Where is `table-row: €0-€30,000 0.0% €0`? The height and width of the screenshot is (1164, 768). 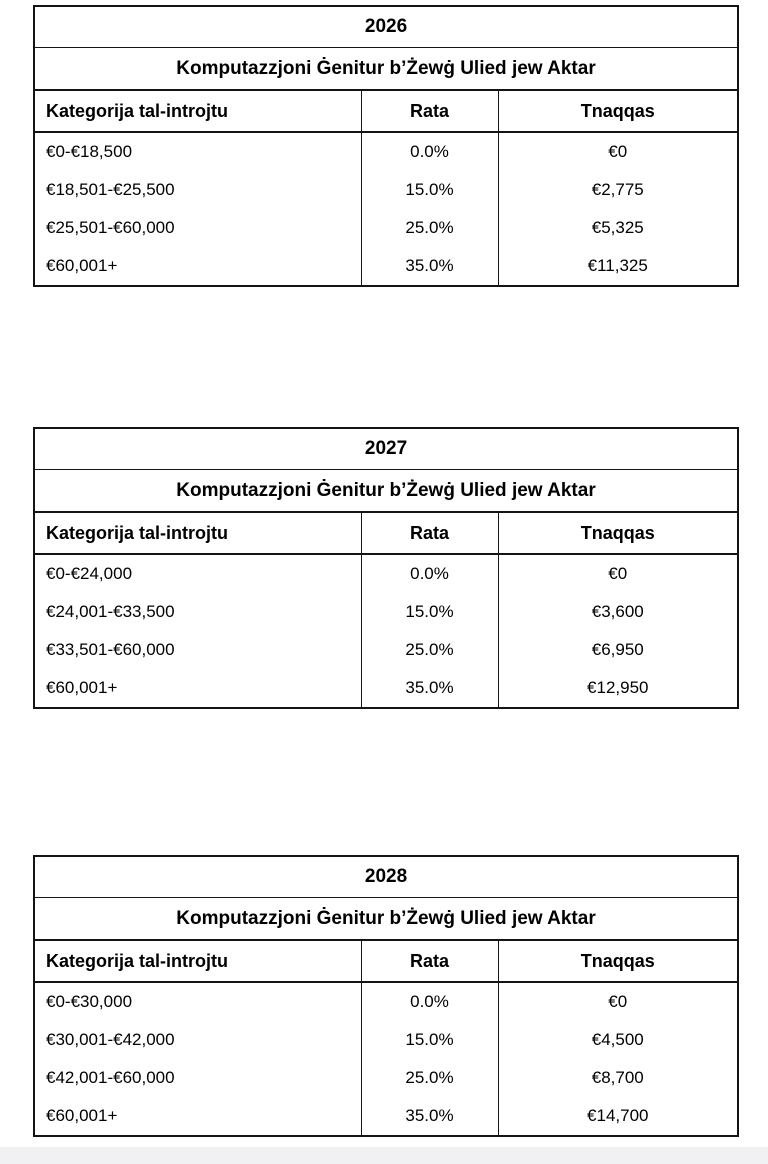 table-row: €0-€30,000 0.0% €0 is located at coordinates (386, 1001).